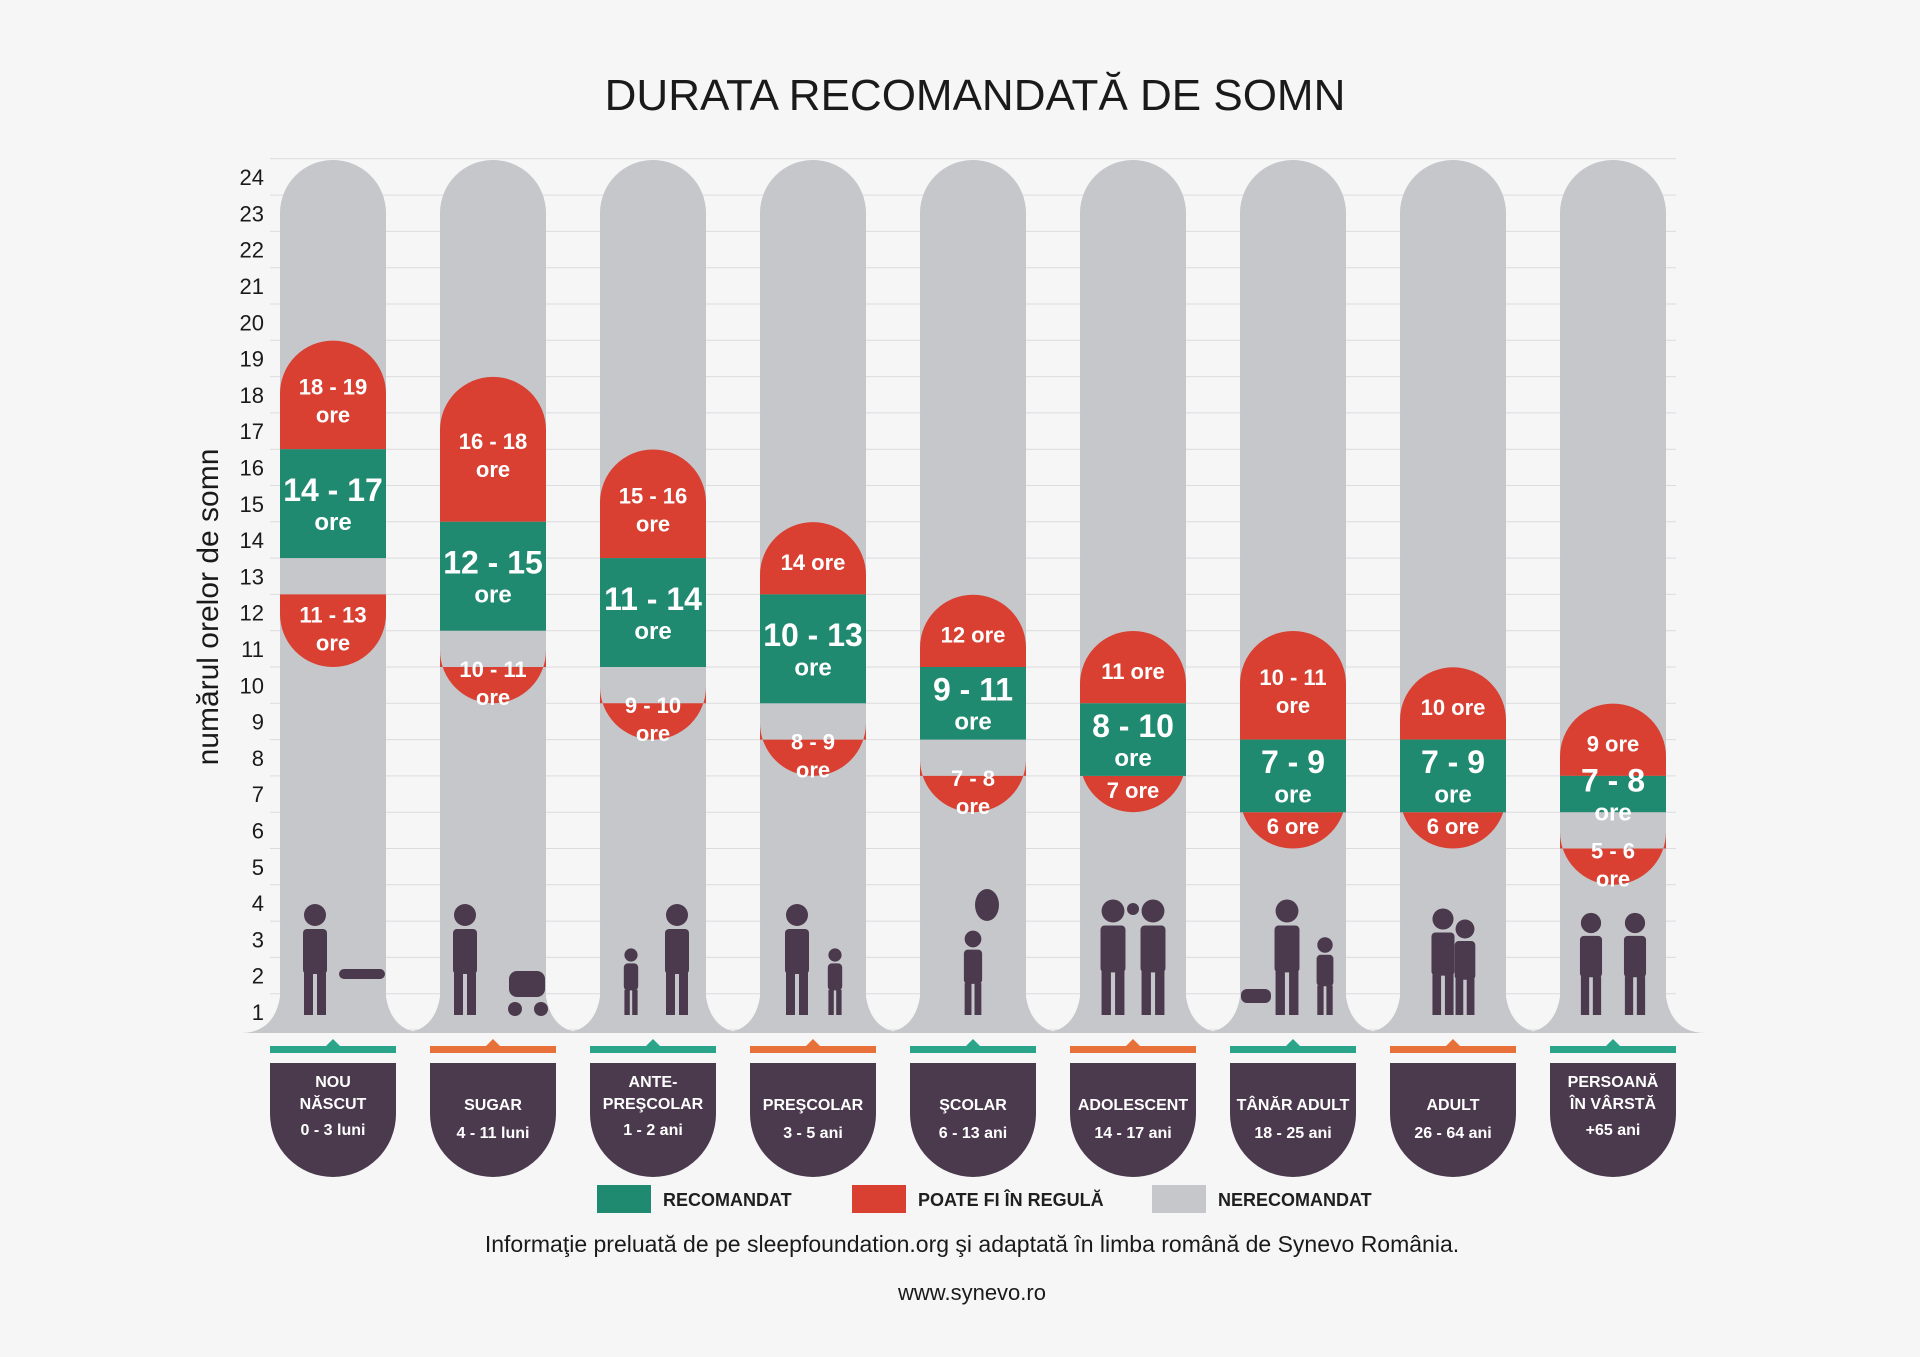  What do you see at coordinates (258, 758) in the screenshot?
I see `y-tick-label: 8` at bounding box center [258, 758].